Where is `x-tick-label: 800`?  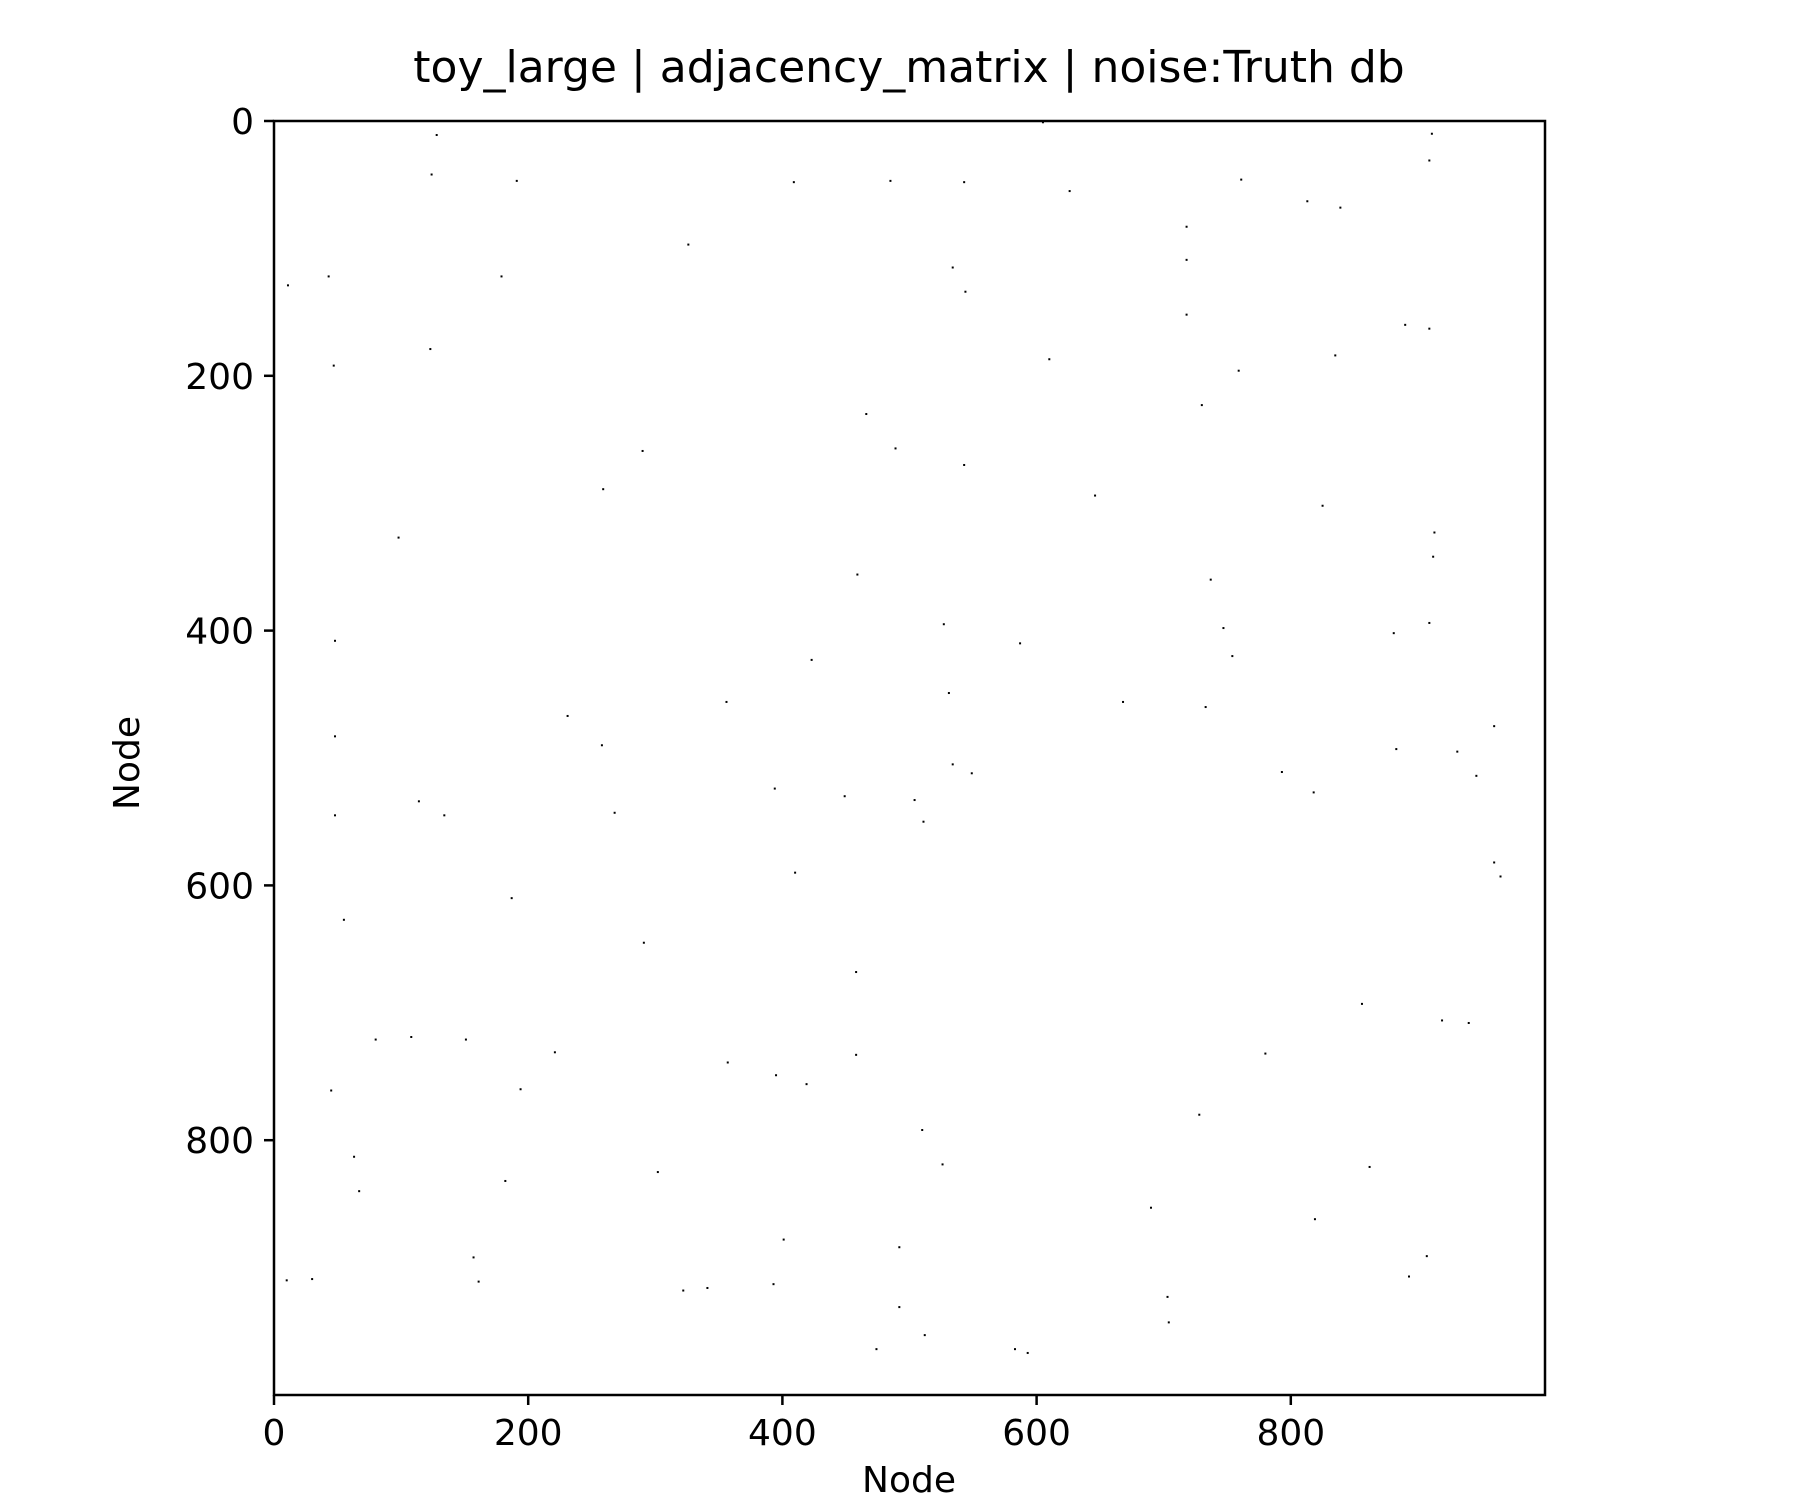
x-tick-label: 800 is located at coordinates (1290, 1433).